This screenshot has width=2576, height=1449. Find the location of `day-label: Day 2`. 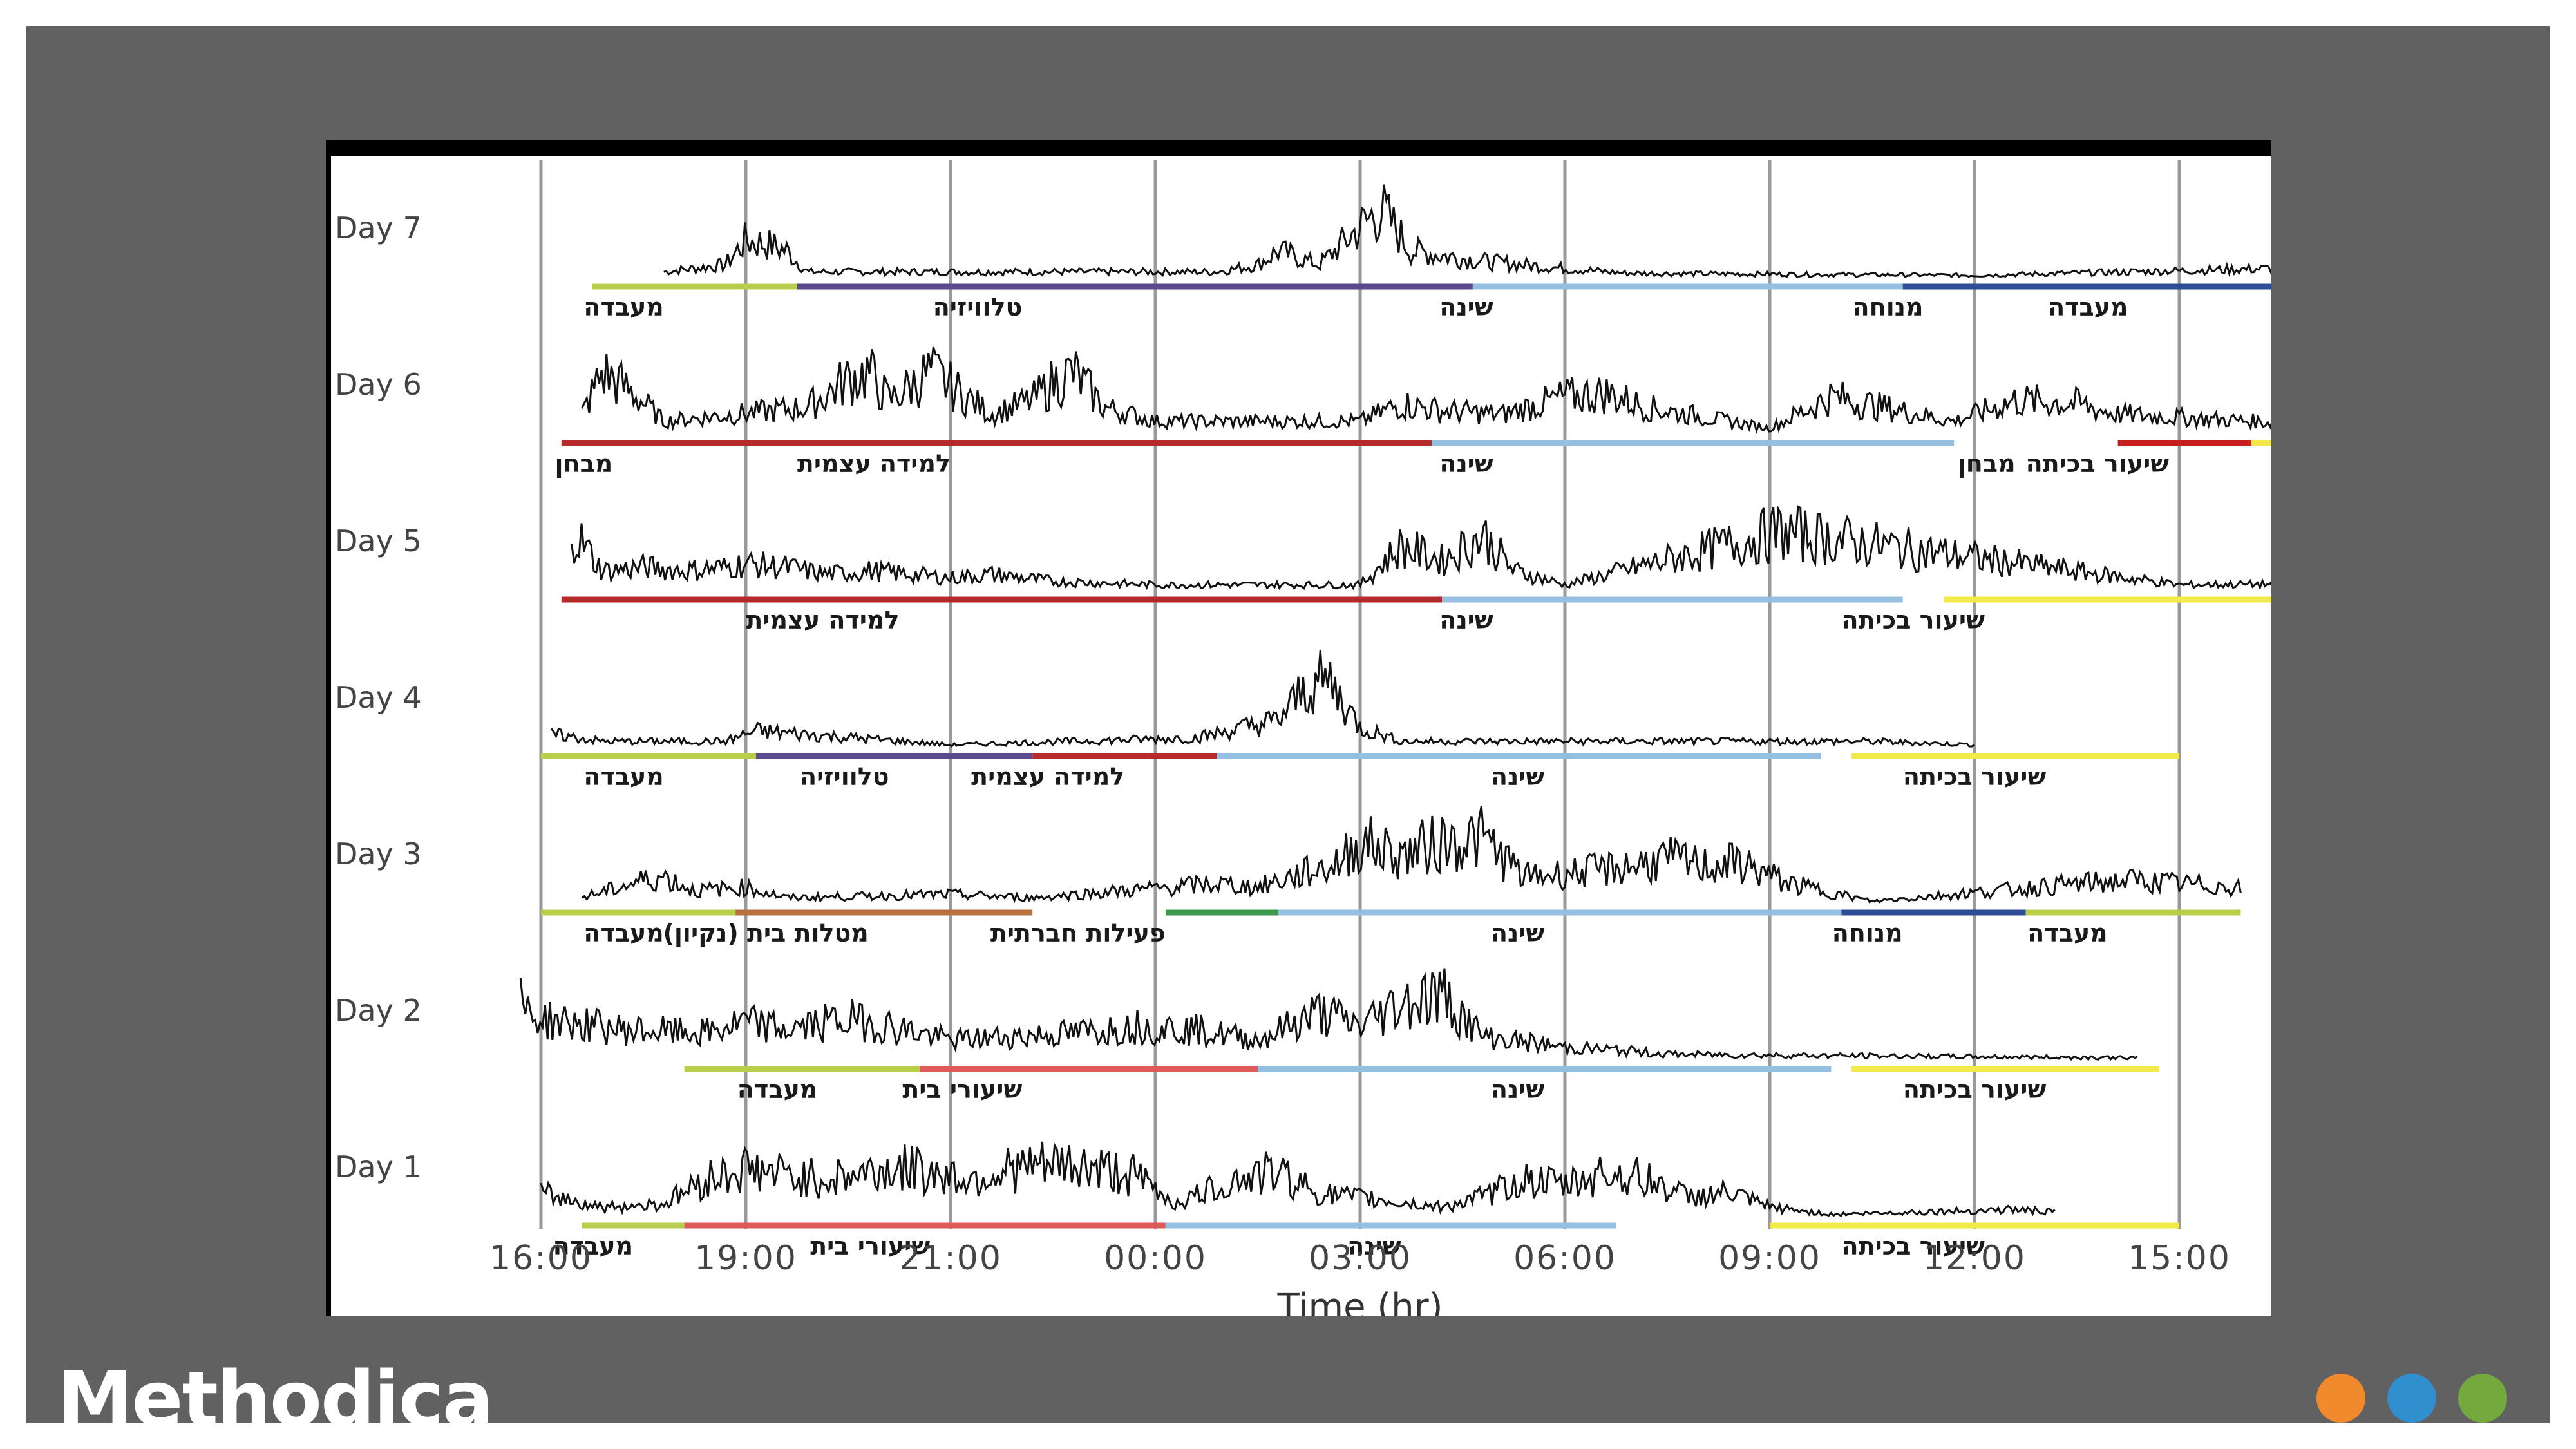

day-label: Day 2 is located at coordinates (379, 1010).